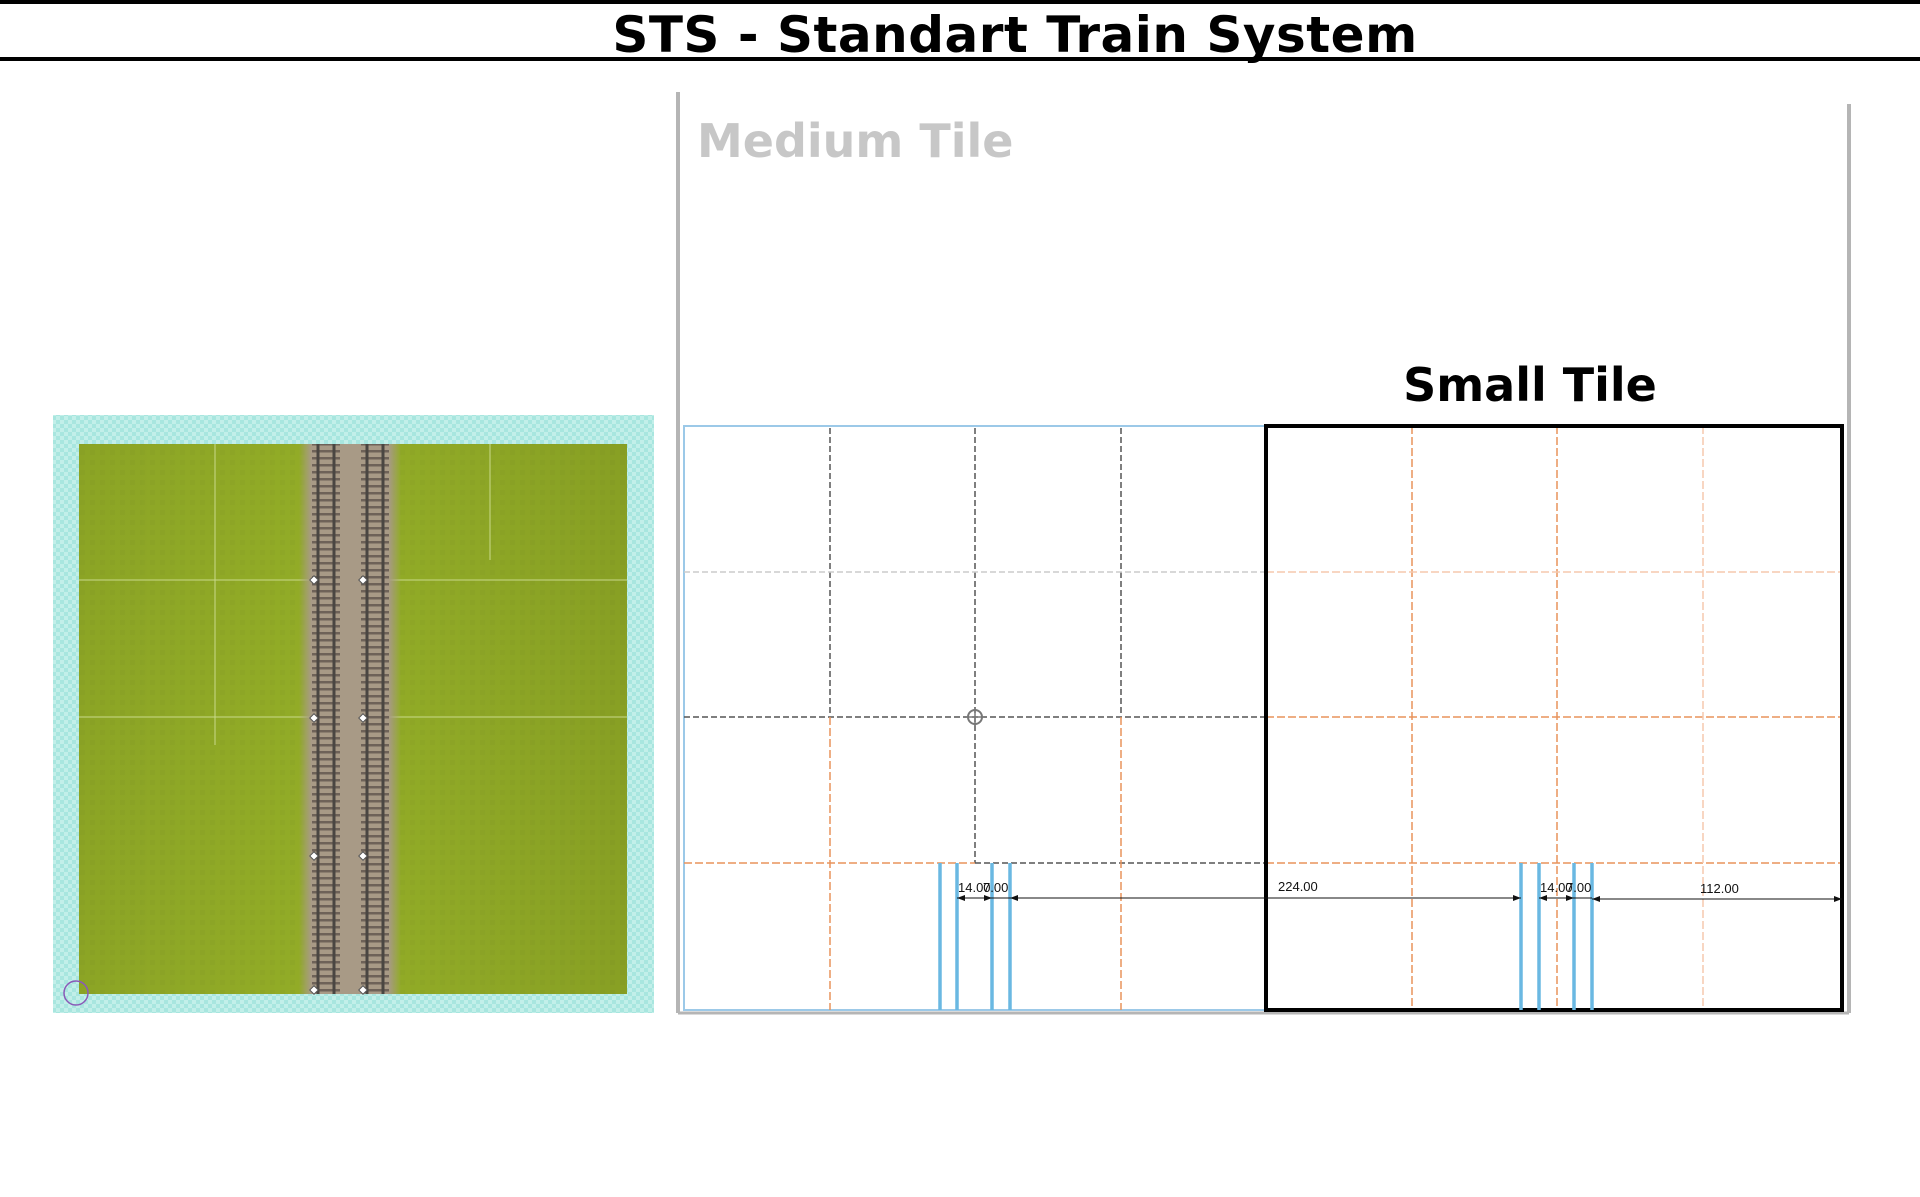 This screenshot has height=1197, width=1920. I want to click on title-underline, so click(960, 59).